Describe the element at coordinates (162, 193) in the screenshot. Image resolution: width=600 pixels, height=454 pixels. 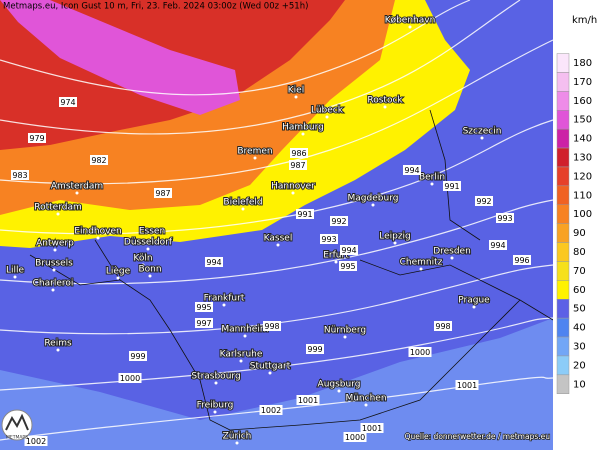
I see `isobar-label: 987` at that location.